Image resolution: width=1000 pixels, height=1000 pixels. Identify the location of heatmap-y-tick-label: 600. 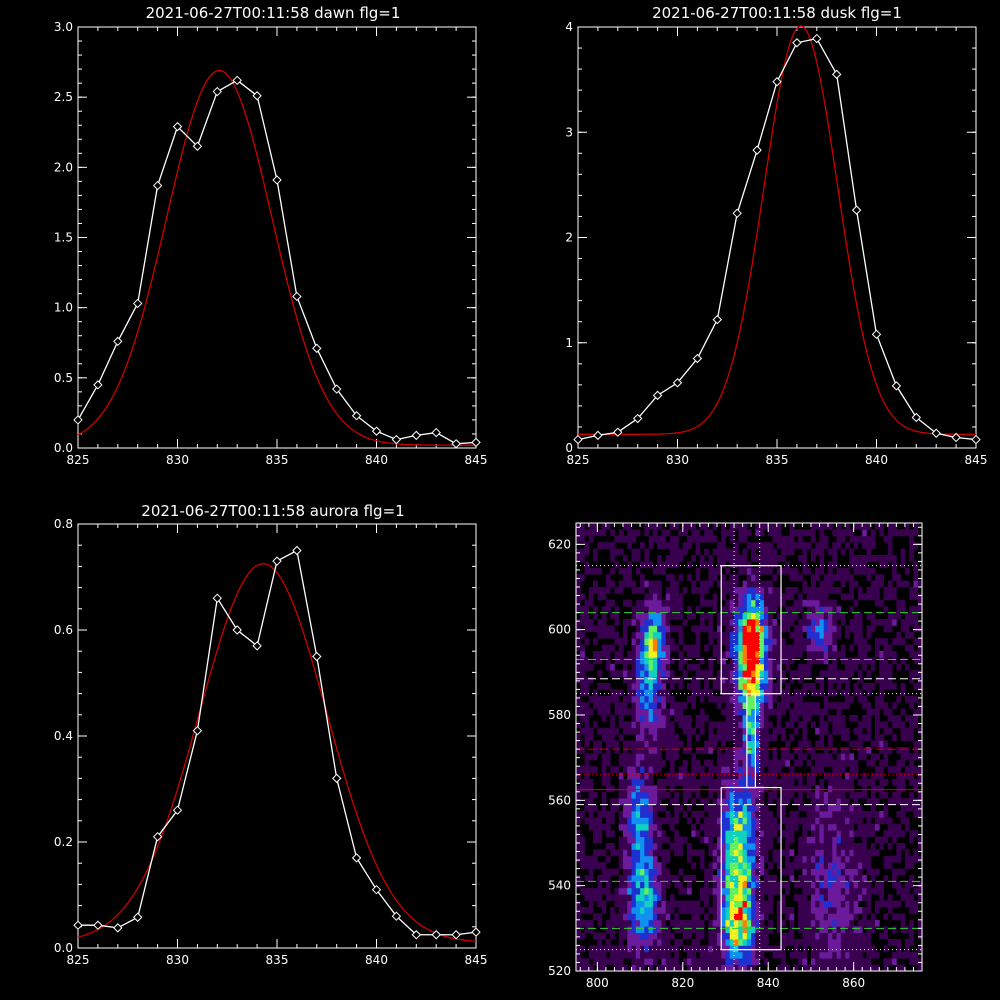
(559, 630).